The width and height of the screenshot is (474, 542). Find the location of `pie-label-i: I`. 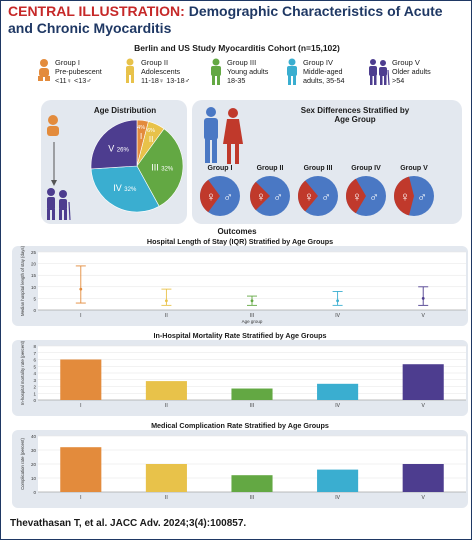

pie-label-i: I is located at coordinates (141, 136).